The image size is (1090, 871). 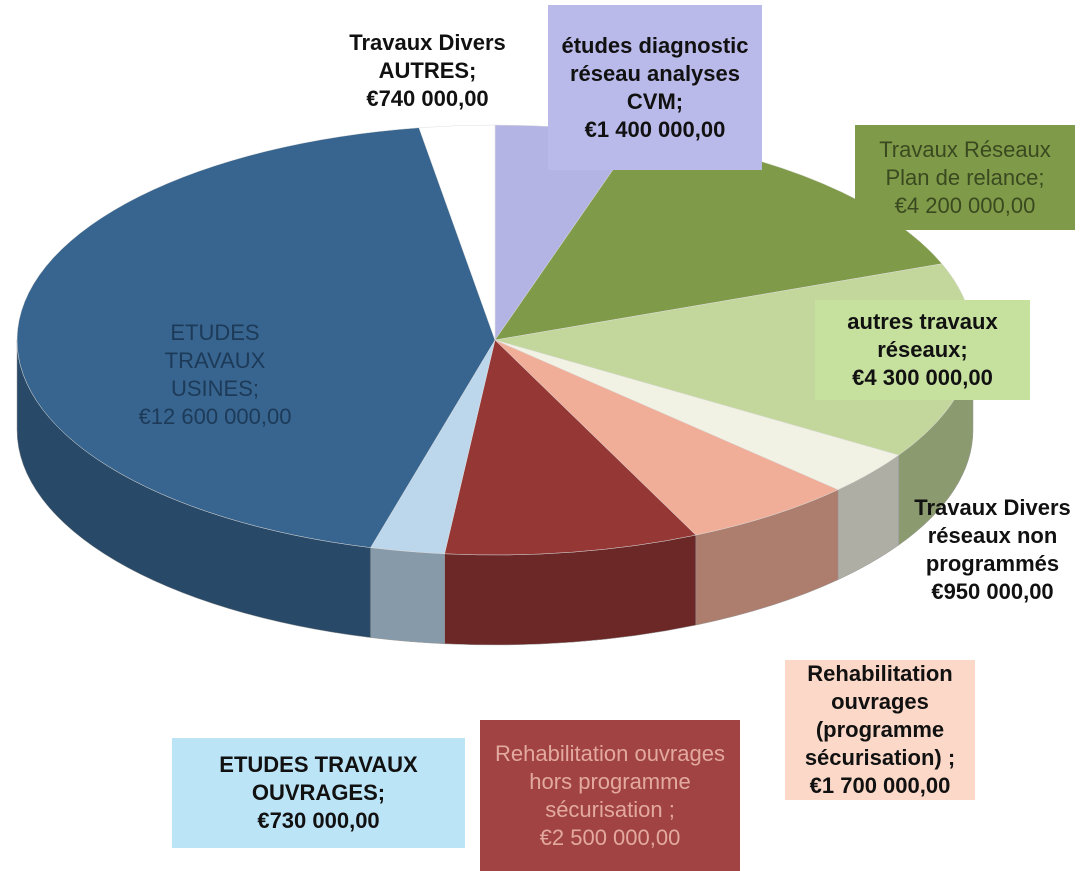 I want to click on slice-label: ETUDES TRAVAUX USINES; €12 600 000,00, so click(x=215, y=375).